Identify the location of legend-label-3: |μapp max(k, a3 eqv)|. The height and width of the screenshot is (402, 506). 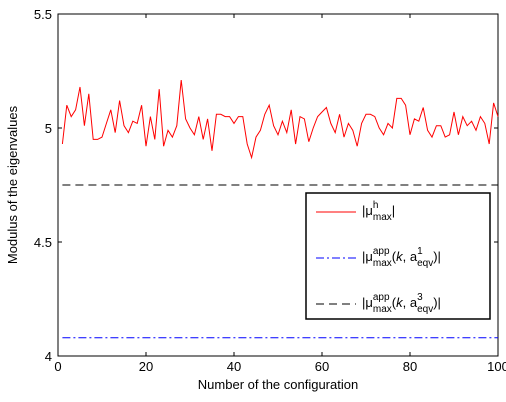
(401, 303).